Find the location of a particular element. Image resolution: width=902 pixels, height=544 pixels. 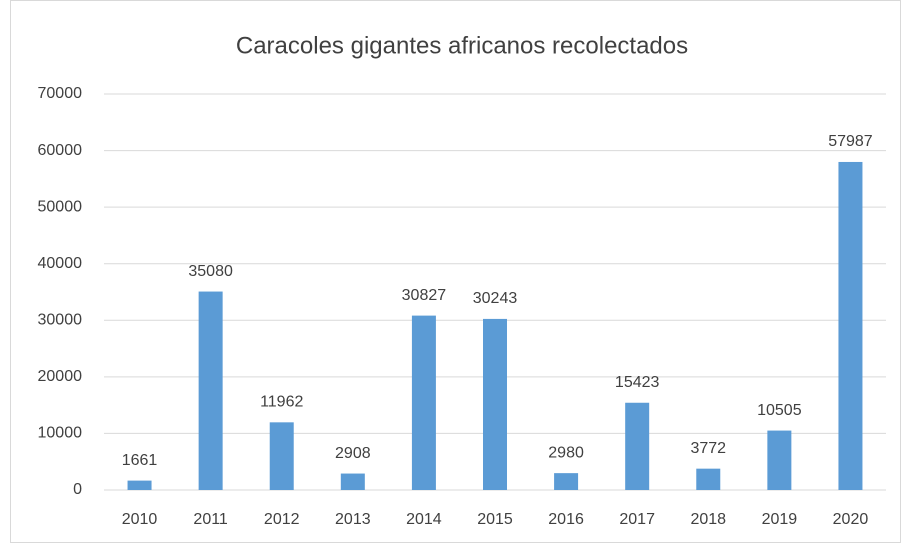

x-tick-label: 2020 is located at coordinates (851, 519).